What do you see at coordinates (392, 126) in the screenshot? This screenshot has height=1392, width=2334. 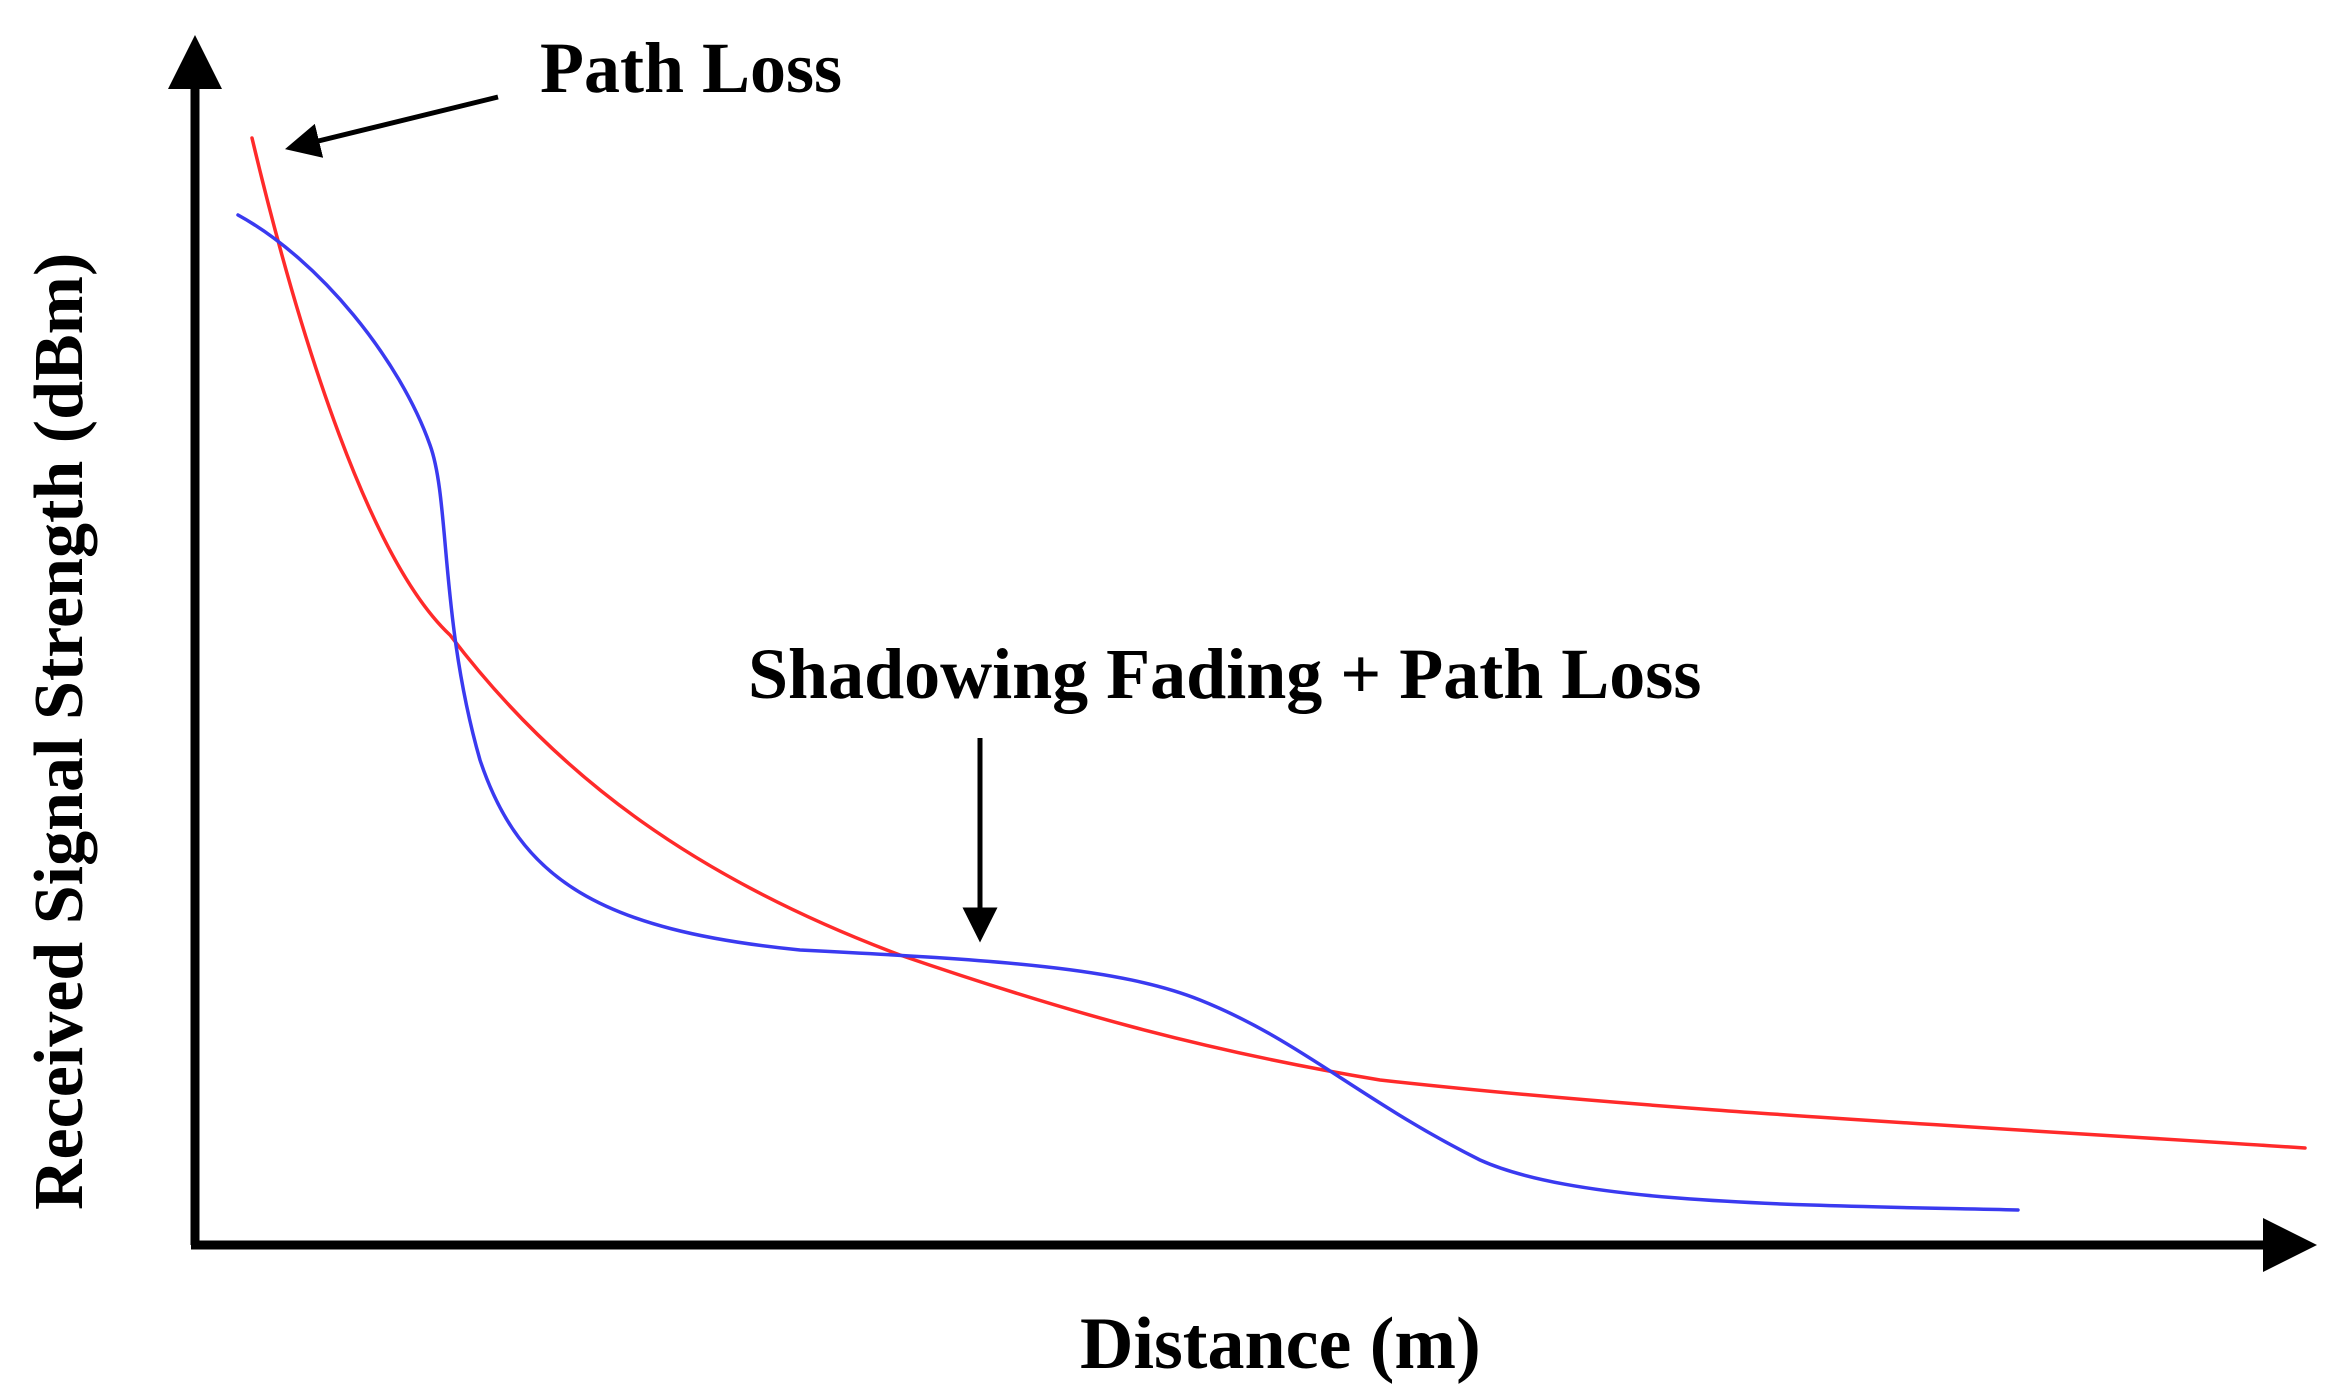 I see `path-loss-pointer-arrow` at bounding box center [392, 126].